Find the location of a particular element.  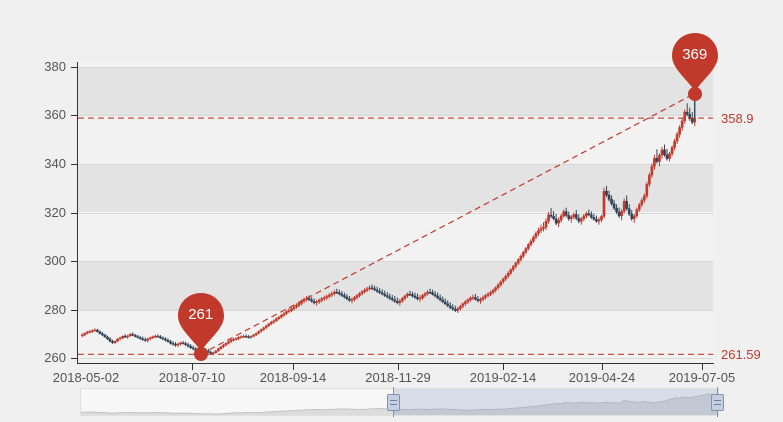

y-axis-tick-label: 360 is located at coordinates (55, 114).